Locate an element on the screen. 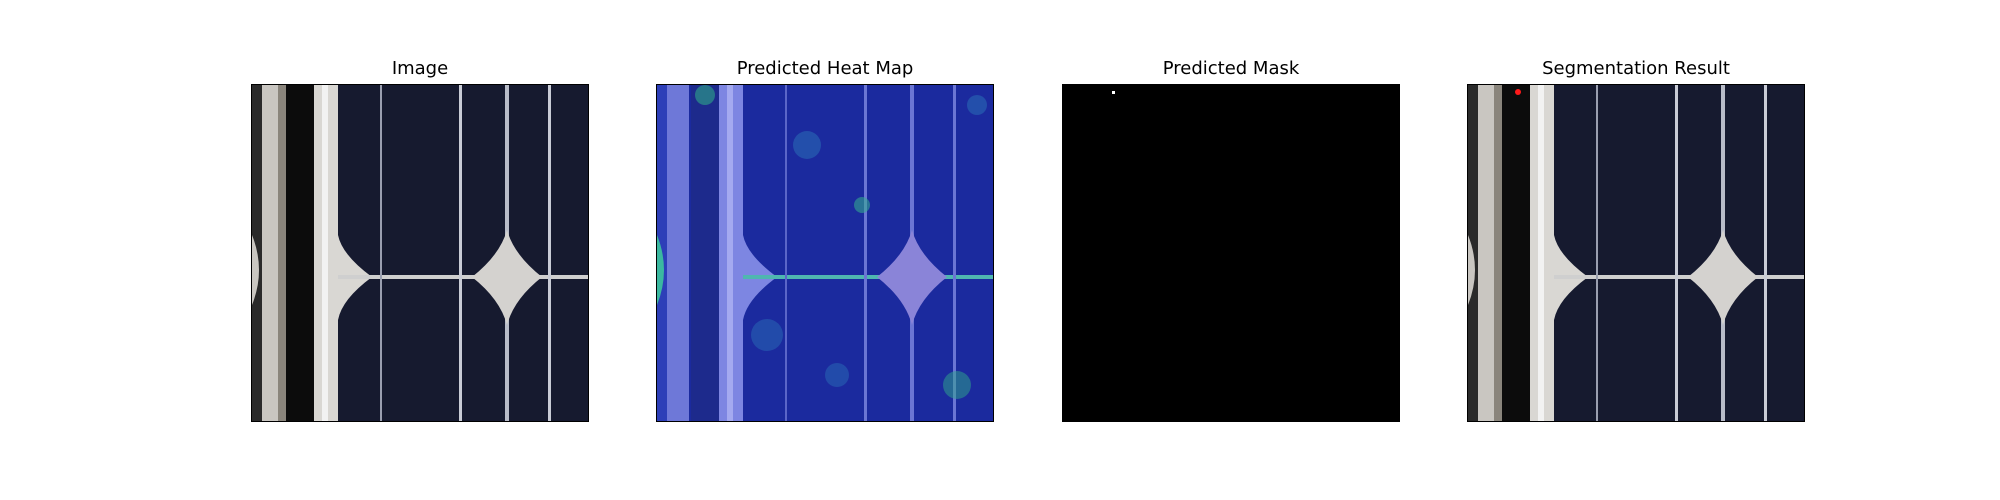 The image size is (2000, 500). panel-title-heatmap: Predicted Heat Map is located at coordinates (825, 68).